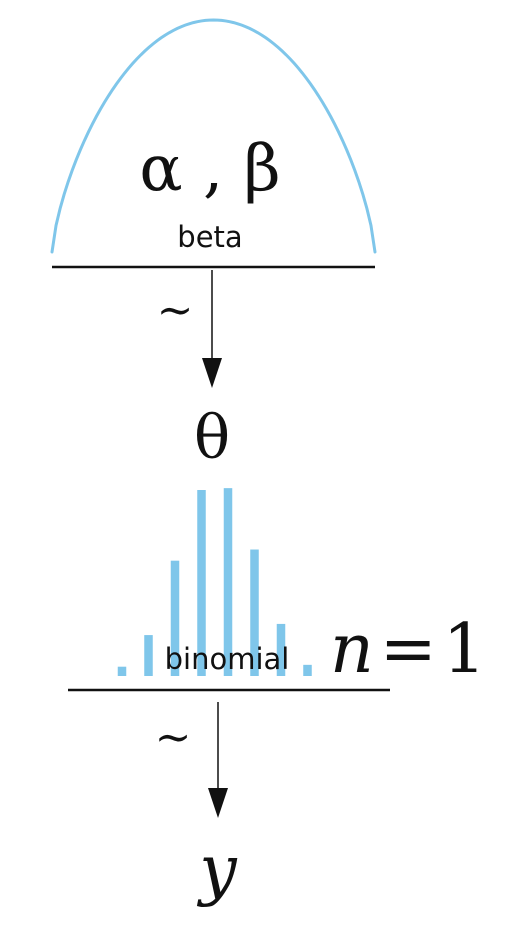 Image resolution: width=510 pixels, height=938 pixels. Describe the element at coordinates (214, 582) in the screenshot. I see `binomial-distribution-bars` at that location.